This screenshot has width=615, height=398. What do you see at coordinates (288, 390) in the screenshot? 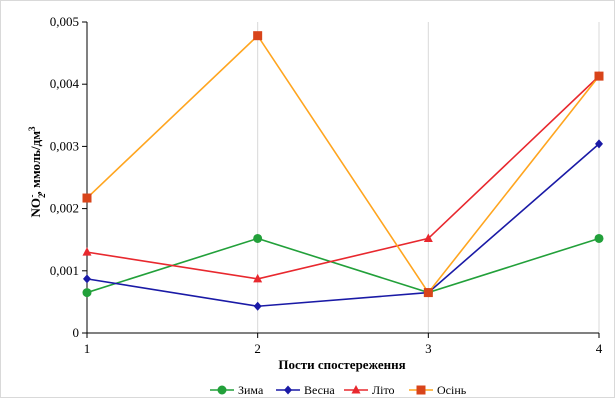
I see `legend-marker-весна` at bounding box center [288, 390].